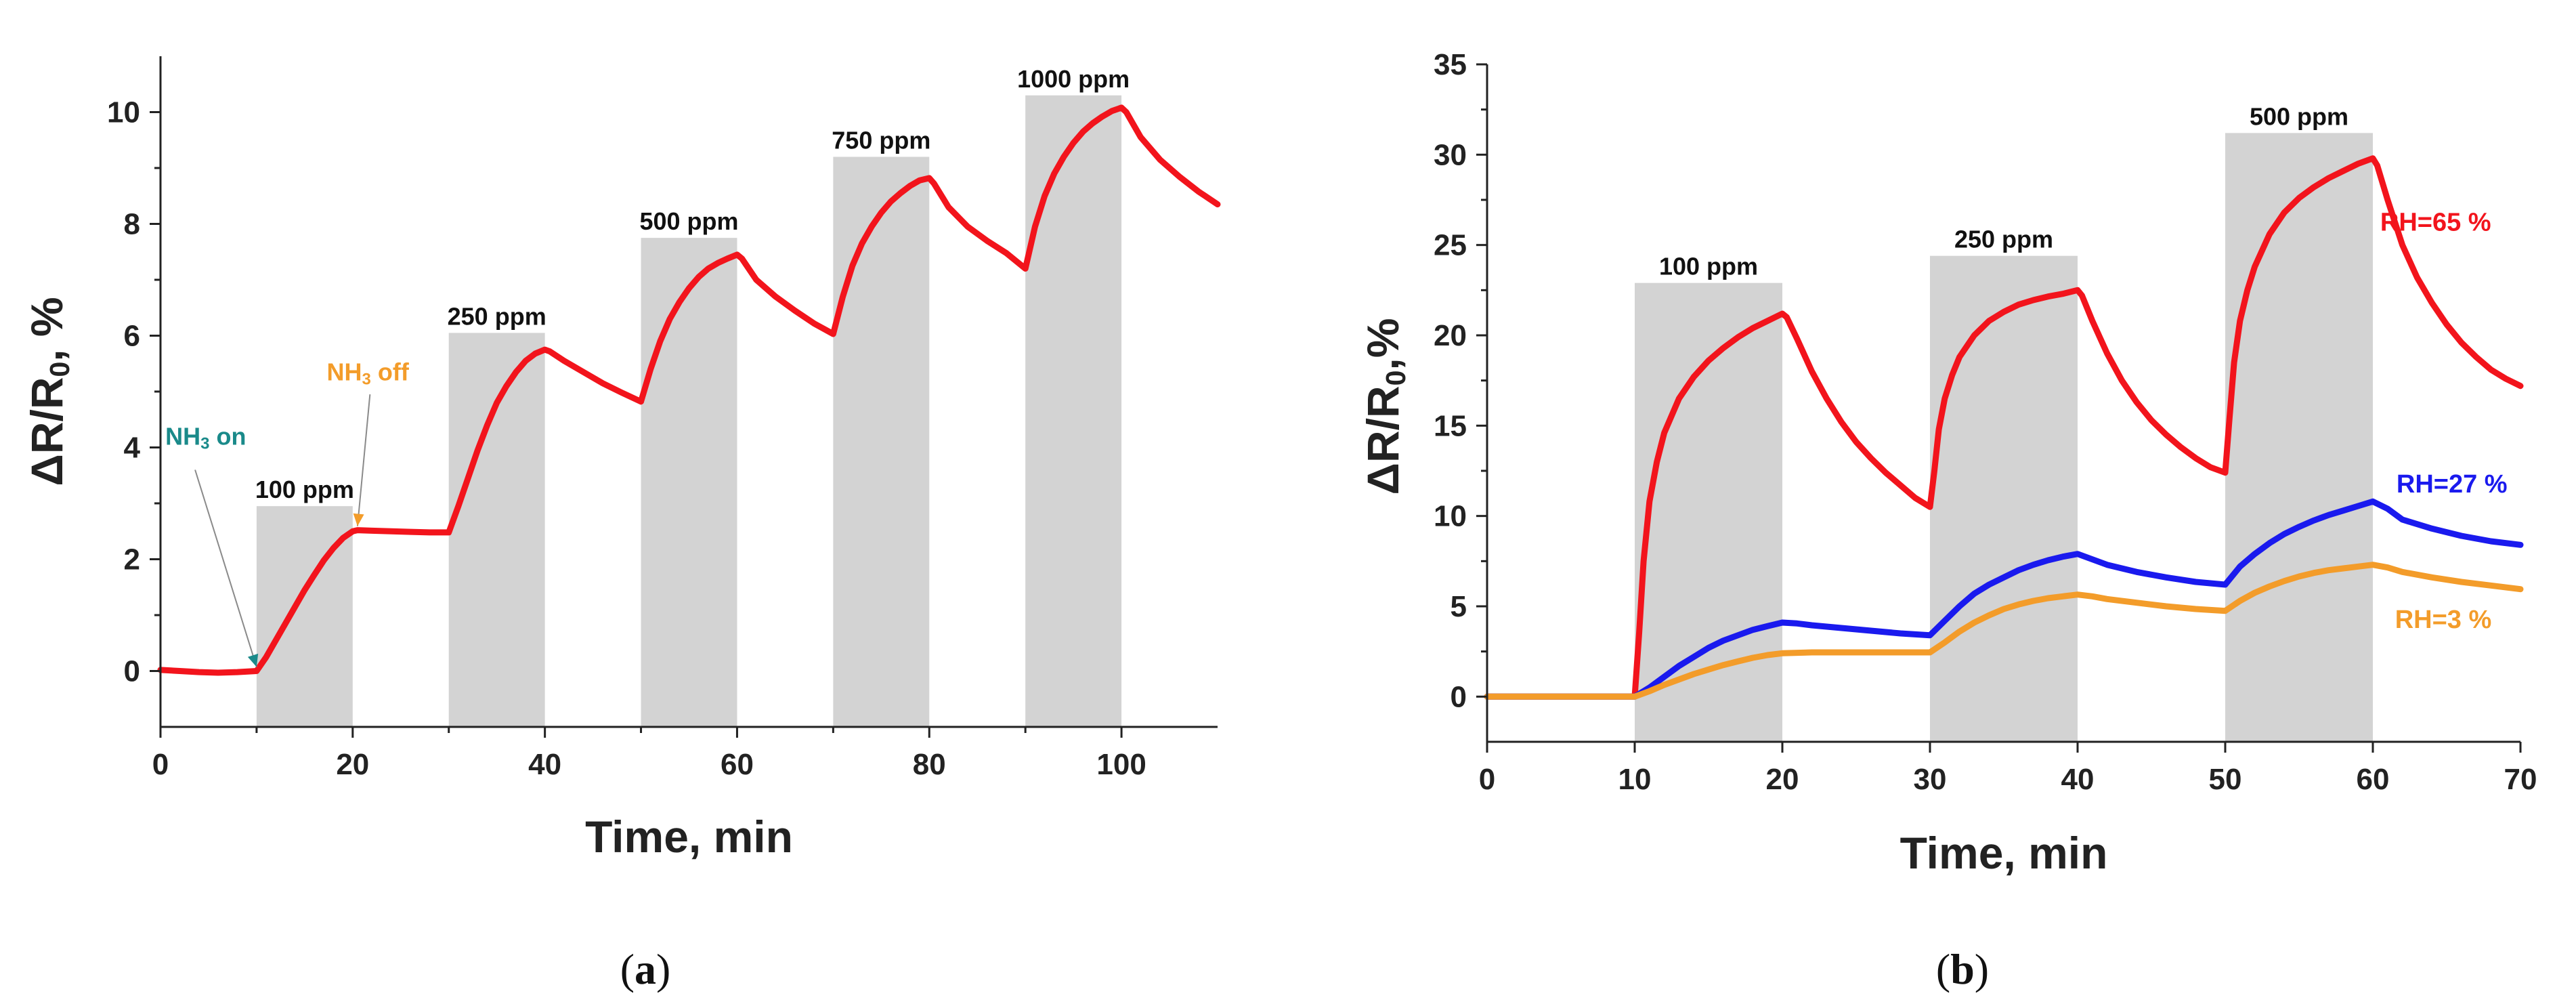 This screenshot has width=2576, height=1006. I want to click on annotation-nh3_on: NH3 on, so click(205, 437).